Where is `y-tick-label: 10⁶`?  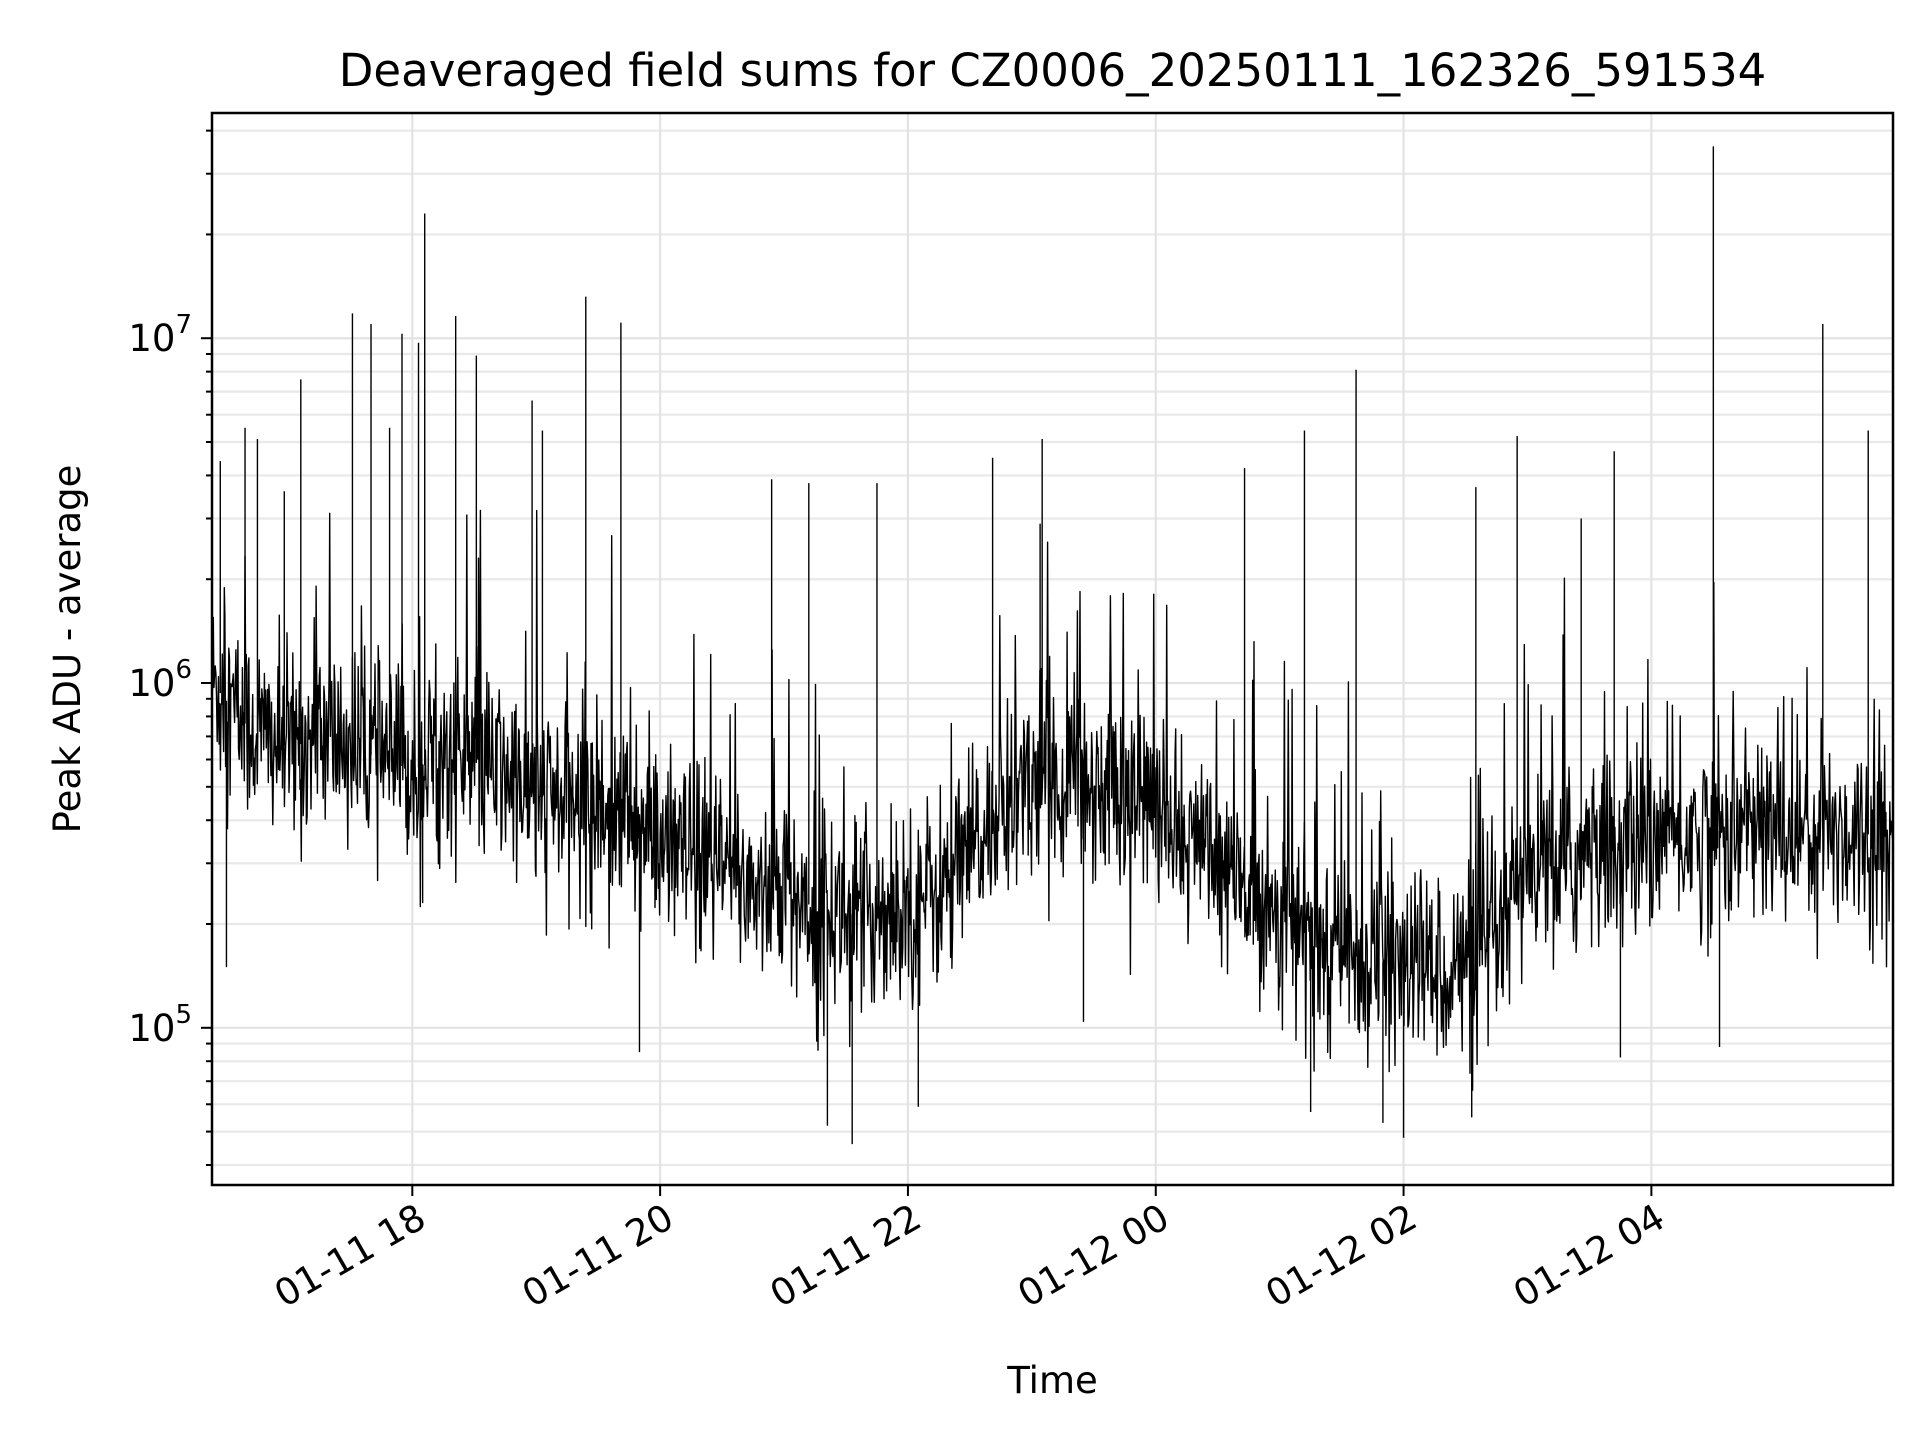
y-tick-label: 10⁶ is located at coordinates (160, 680).